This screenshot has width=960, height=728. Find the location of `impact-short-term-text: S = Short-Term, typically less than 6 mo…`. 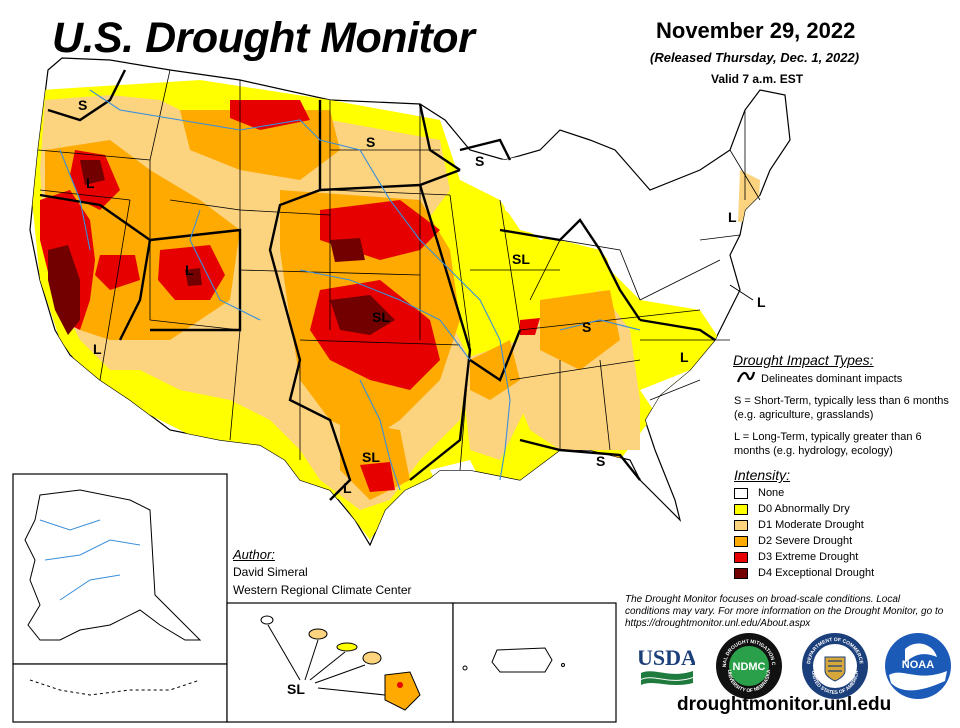

impact-short-term-text: S = Short-Term, typically less than 6 mo… is located at coordinates (841, 408).